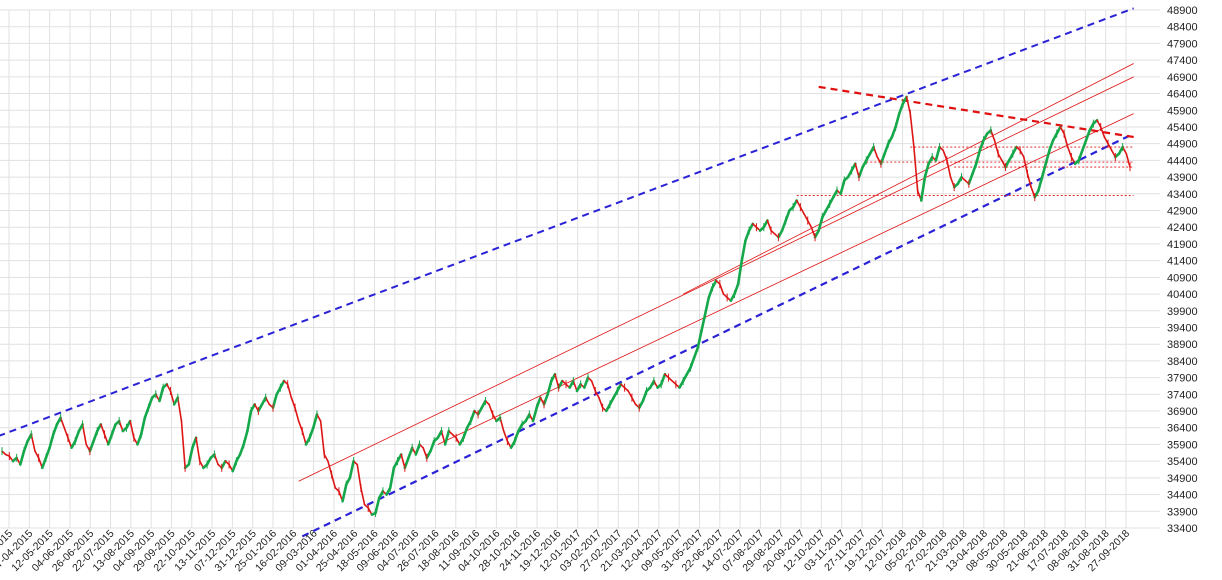 The height and width of the screenshot is (580, 1222). What do you see at coordinates (1182, 412) in the screenshot?
I see `y-tick-label: 36900` at bounding box center [1182, 412].